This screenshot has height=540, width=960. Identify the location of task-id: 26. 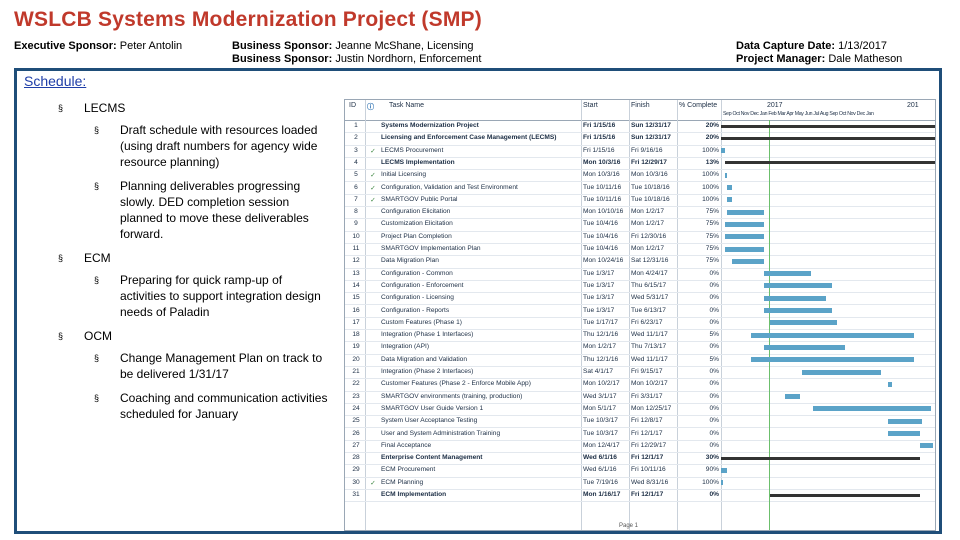
(356, 433).